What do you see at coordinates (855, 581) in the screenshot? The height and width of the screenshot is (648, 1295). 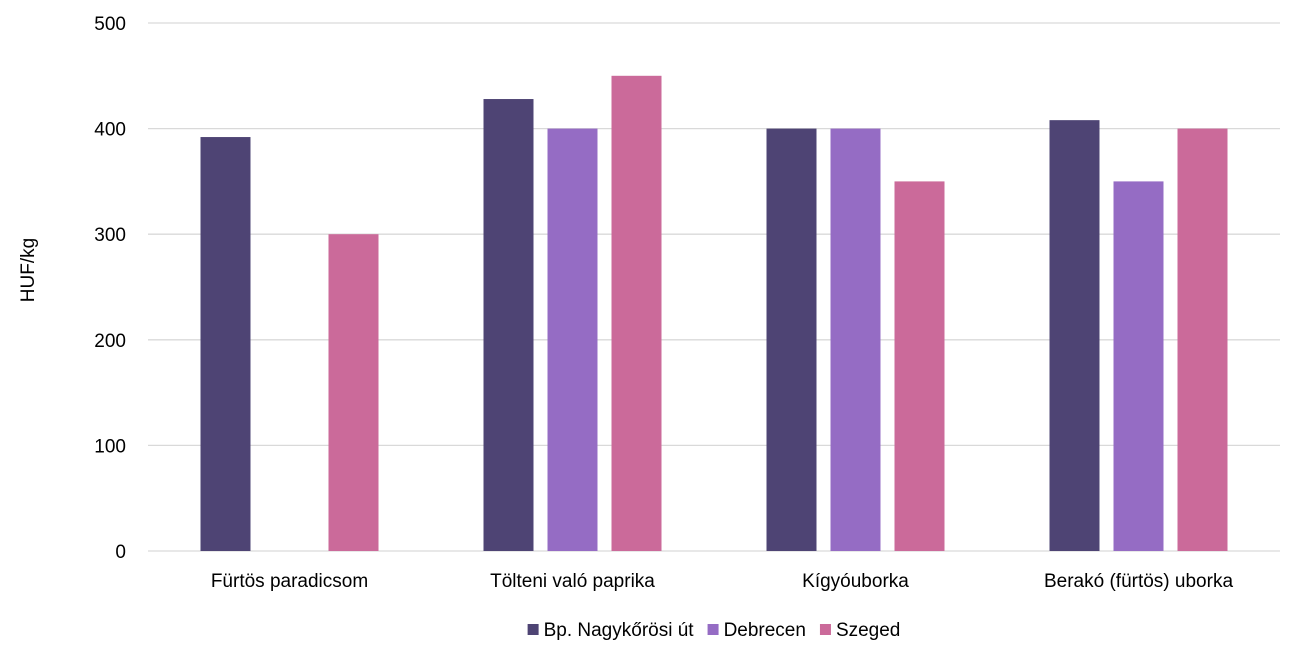 I see `x-tick-label: Kígyóuborka` at bounding box center [855, 581].